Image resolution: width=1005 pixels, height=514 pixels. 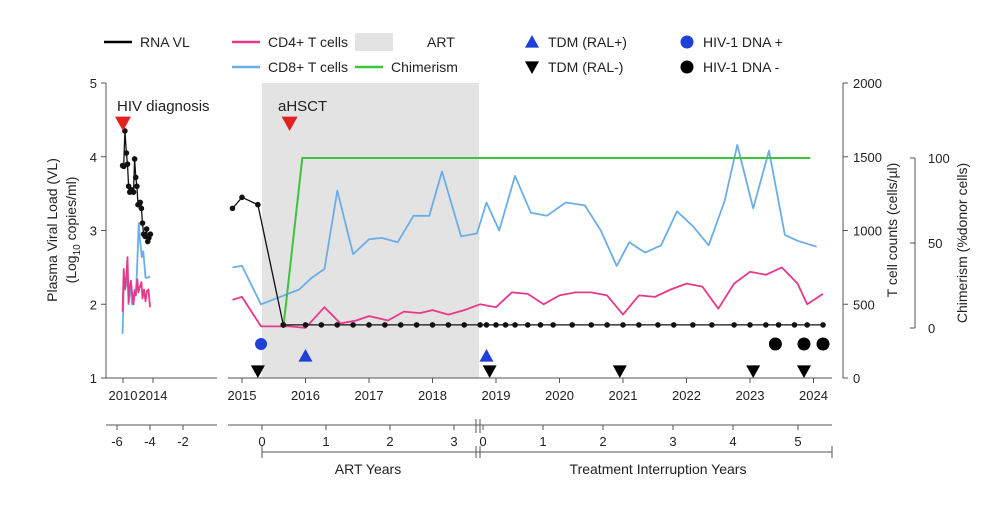 What do you see at coordinates (962, 243) in the screenshot?
I see `chimerism-axis-title: Chimerism (%donor cells)` at bounding box center [962, 243].